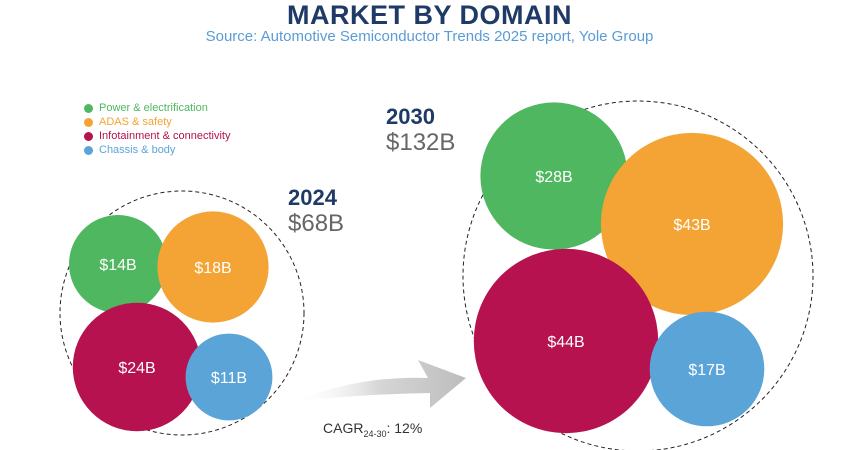  I want to click on group-2030-heading: 2030 $132B, so click(420, 131).